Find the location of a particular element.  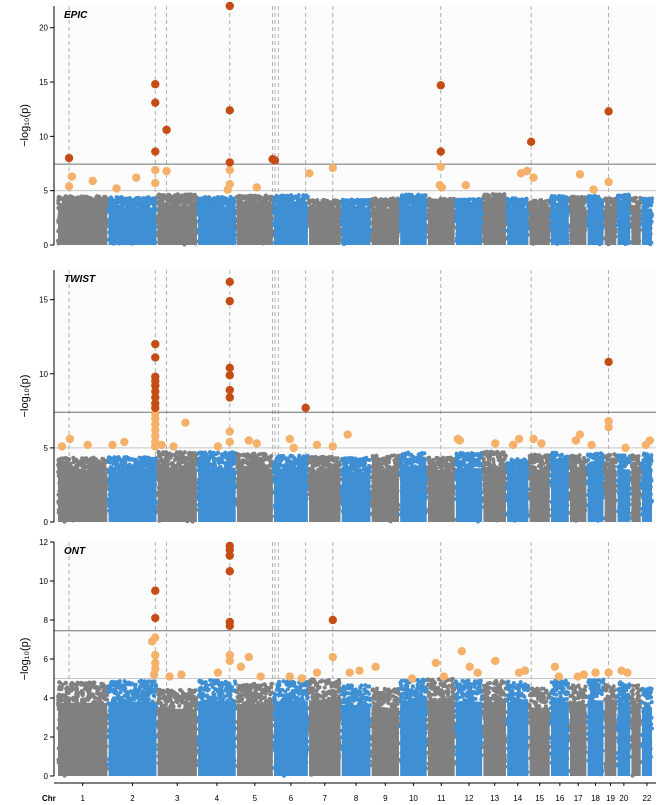

background-points is located at coordinates (355, 219).